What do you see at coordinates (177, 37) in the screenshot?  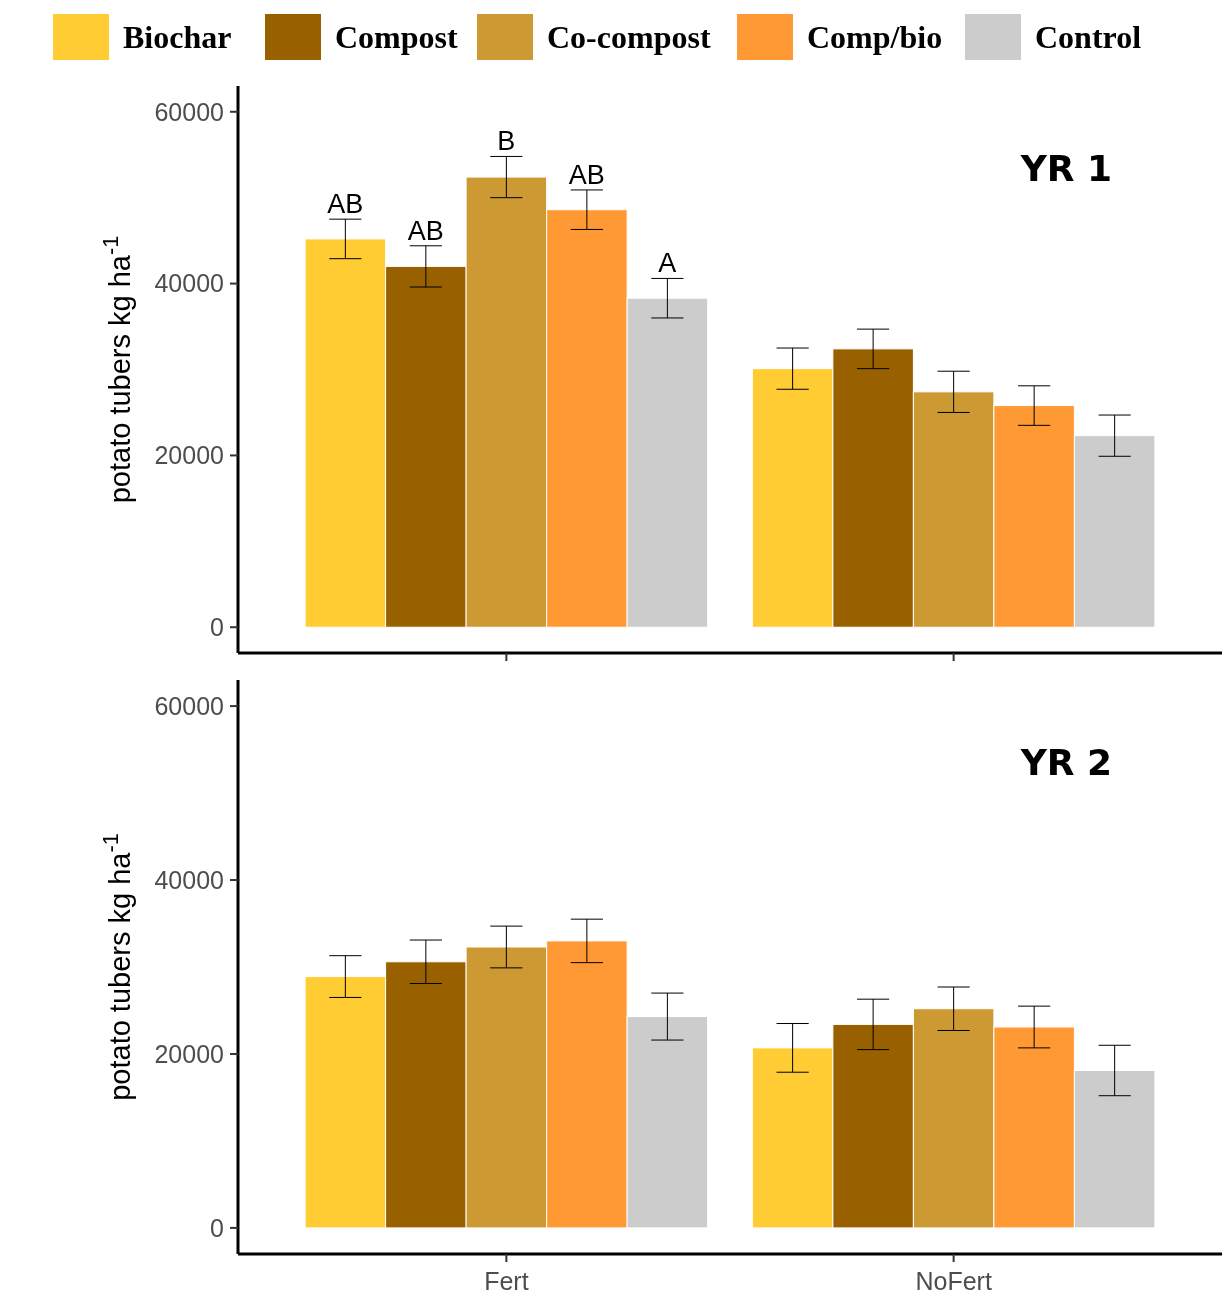 I see `legend-label: Biochar` at bounding box center [177, 37].